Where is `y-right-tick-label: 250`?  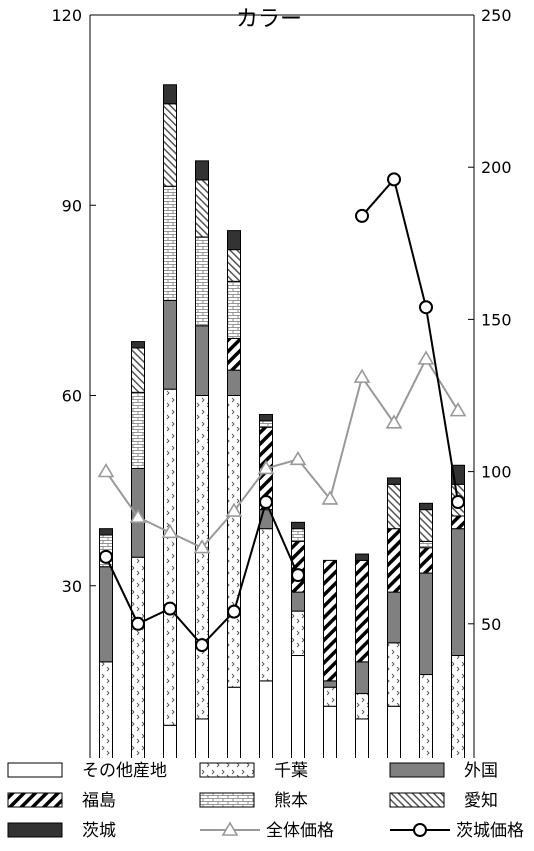
y-right-tick-label: 250 is located at coordinates (496, 15).